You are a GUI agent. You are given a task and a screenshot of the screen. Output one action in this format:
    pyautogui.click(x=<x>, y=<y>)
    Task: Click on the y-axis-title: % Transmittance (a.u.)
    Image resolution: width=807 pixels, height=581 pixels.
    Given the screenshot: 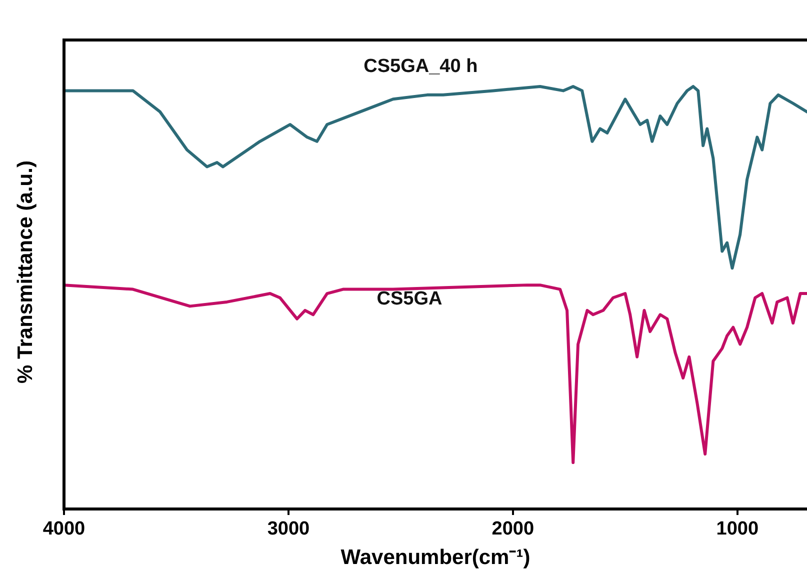 What is the action you would take?
    pyautogui.click(x=26, y=272)
    